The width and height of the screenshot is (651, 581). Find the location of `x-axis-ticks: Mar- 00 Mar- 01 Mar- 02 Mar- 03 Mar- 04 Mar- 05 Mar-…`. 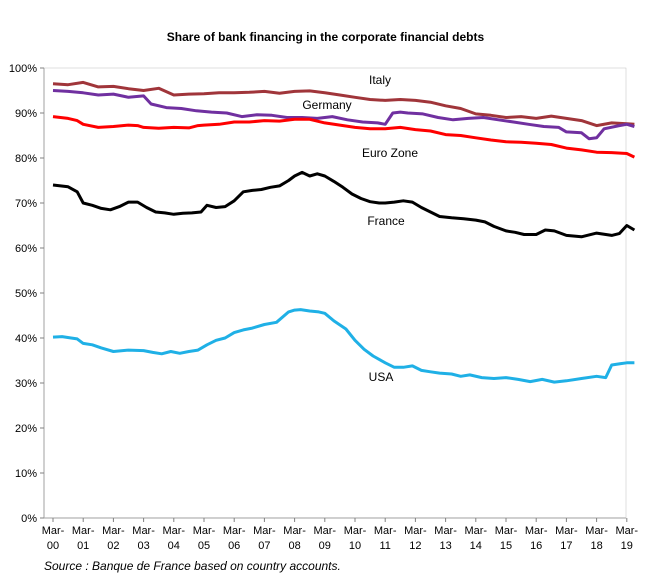

x-axis-ticks: Mar- 00 Mar- 01 Mar- 02 Mar- 03 Mar- 04 Mar- 05 Mar-… is located at coordinates (340, 535).